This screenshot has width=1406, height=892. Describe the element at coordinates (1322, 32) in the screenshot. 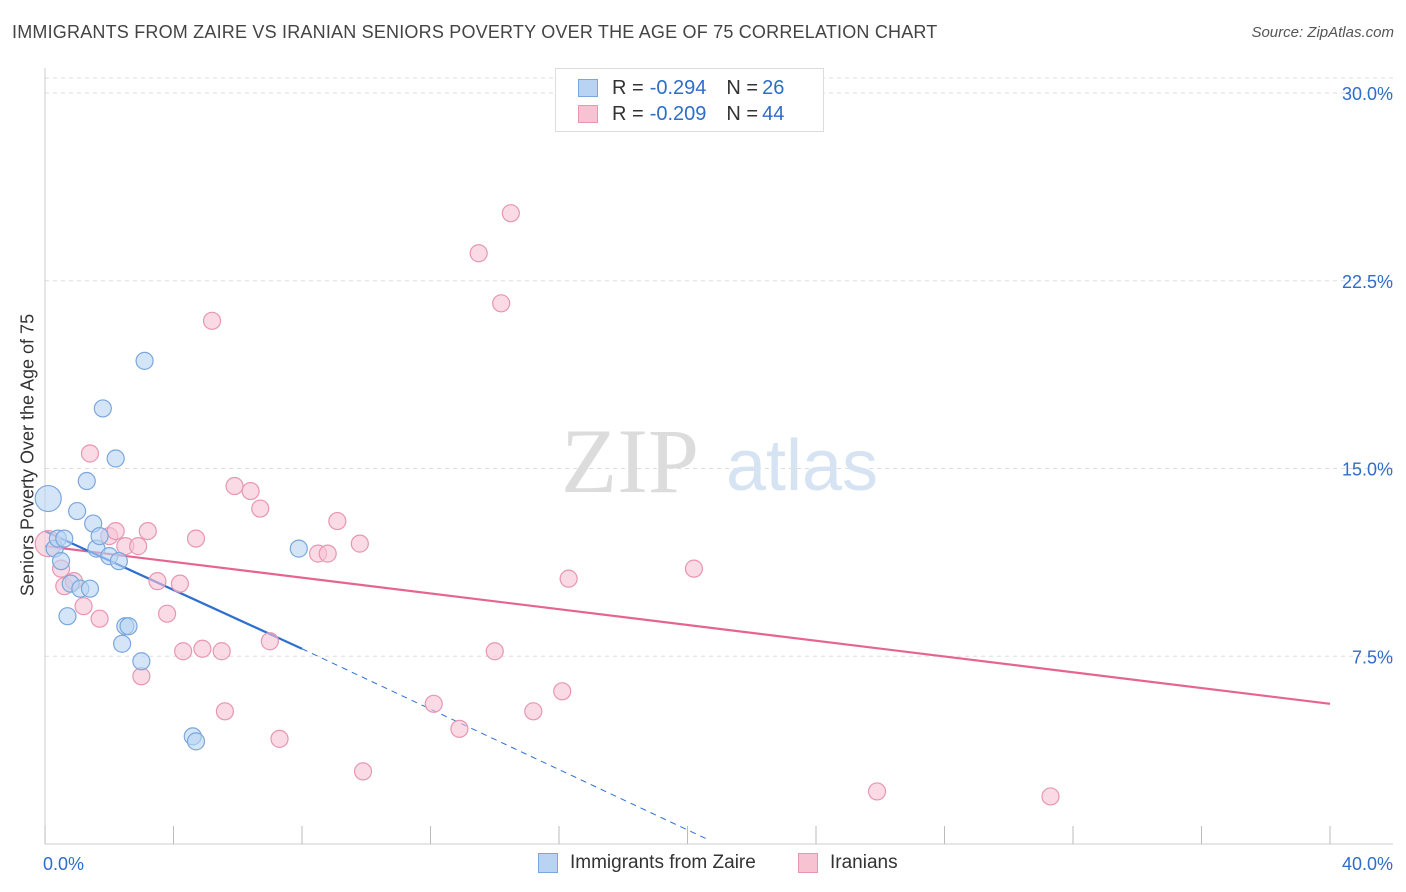

I see `source-label: Source: ZipAtlas.com` at that location.